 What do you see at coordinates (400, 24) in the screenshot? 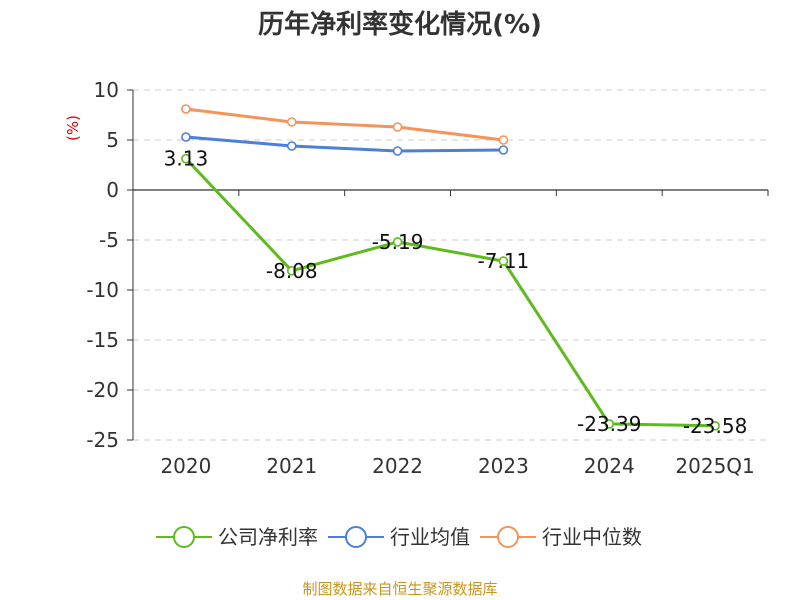
I see `chart-title: 历年净利率变化情况(%)` at bounding box center [400, 24].